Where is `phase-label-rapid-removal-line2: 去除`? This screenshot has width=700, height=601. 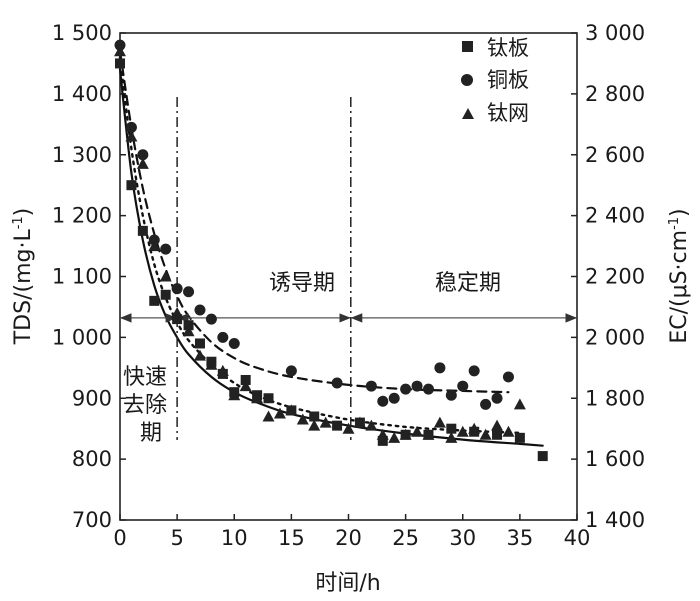 phase-label-rapid-removal-line2: 去除 is located at coordinates (145, 405).